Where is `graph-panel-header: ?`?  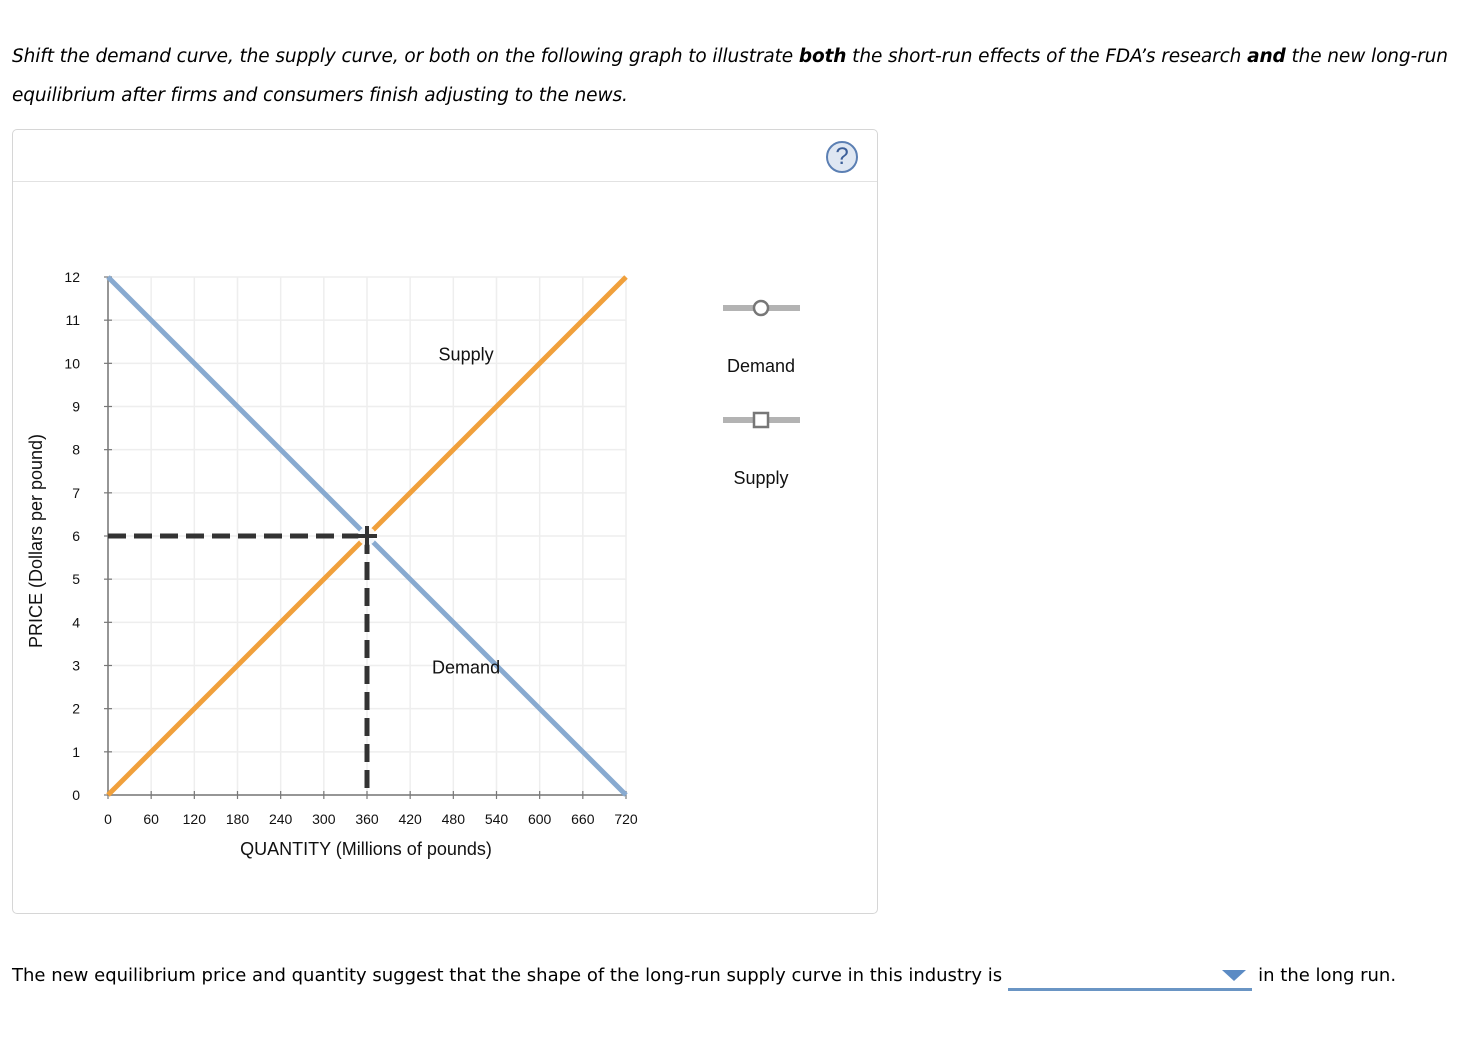 graph-panel-header: ? is located at coordinates (445, 156).